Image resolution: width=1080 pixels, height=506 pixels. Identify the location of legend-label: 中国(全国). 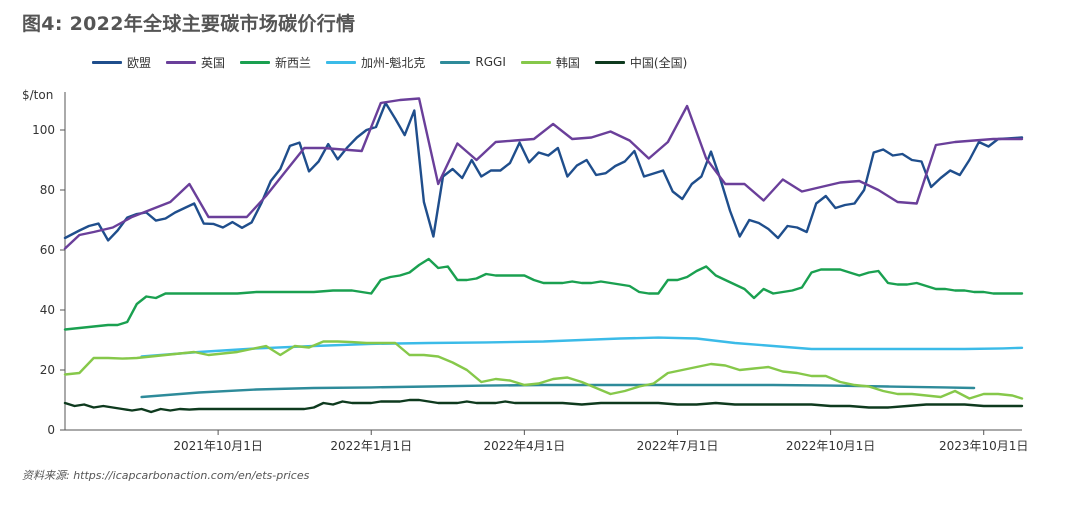
(658, 62).